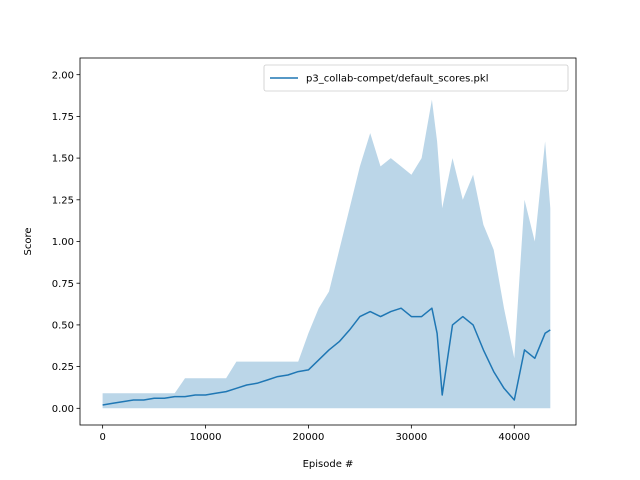 The width and height of the screenshot is (640, 480). I want to click on legend-label: p3_collab-compet/default_scores.pkl, so click(397, 79).